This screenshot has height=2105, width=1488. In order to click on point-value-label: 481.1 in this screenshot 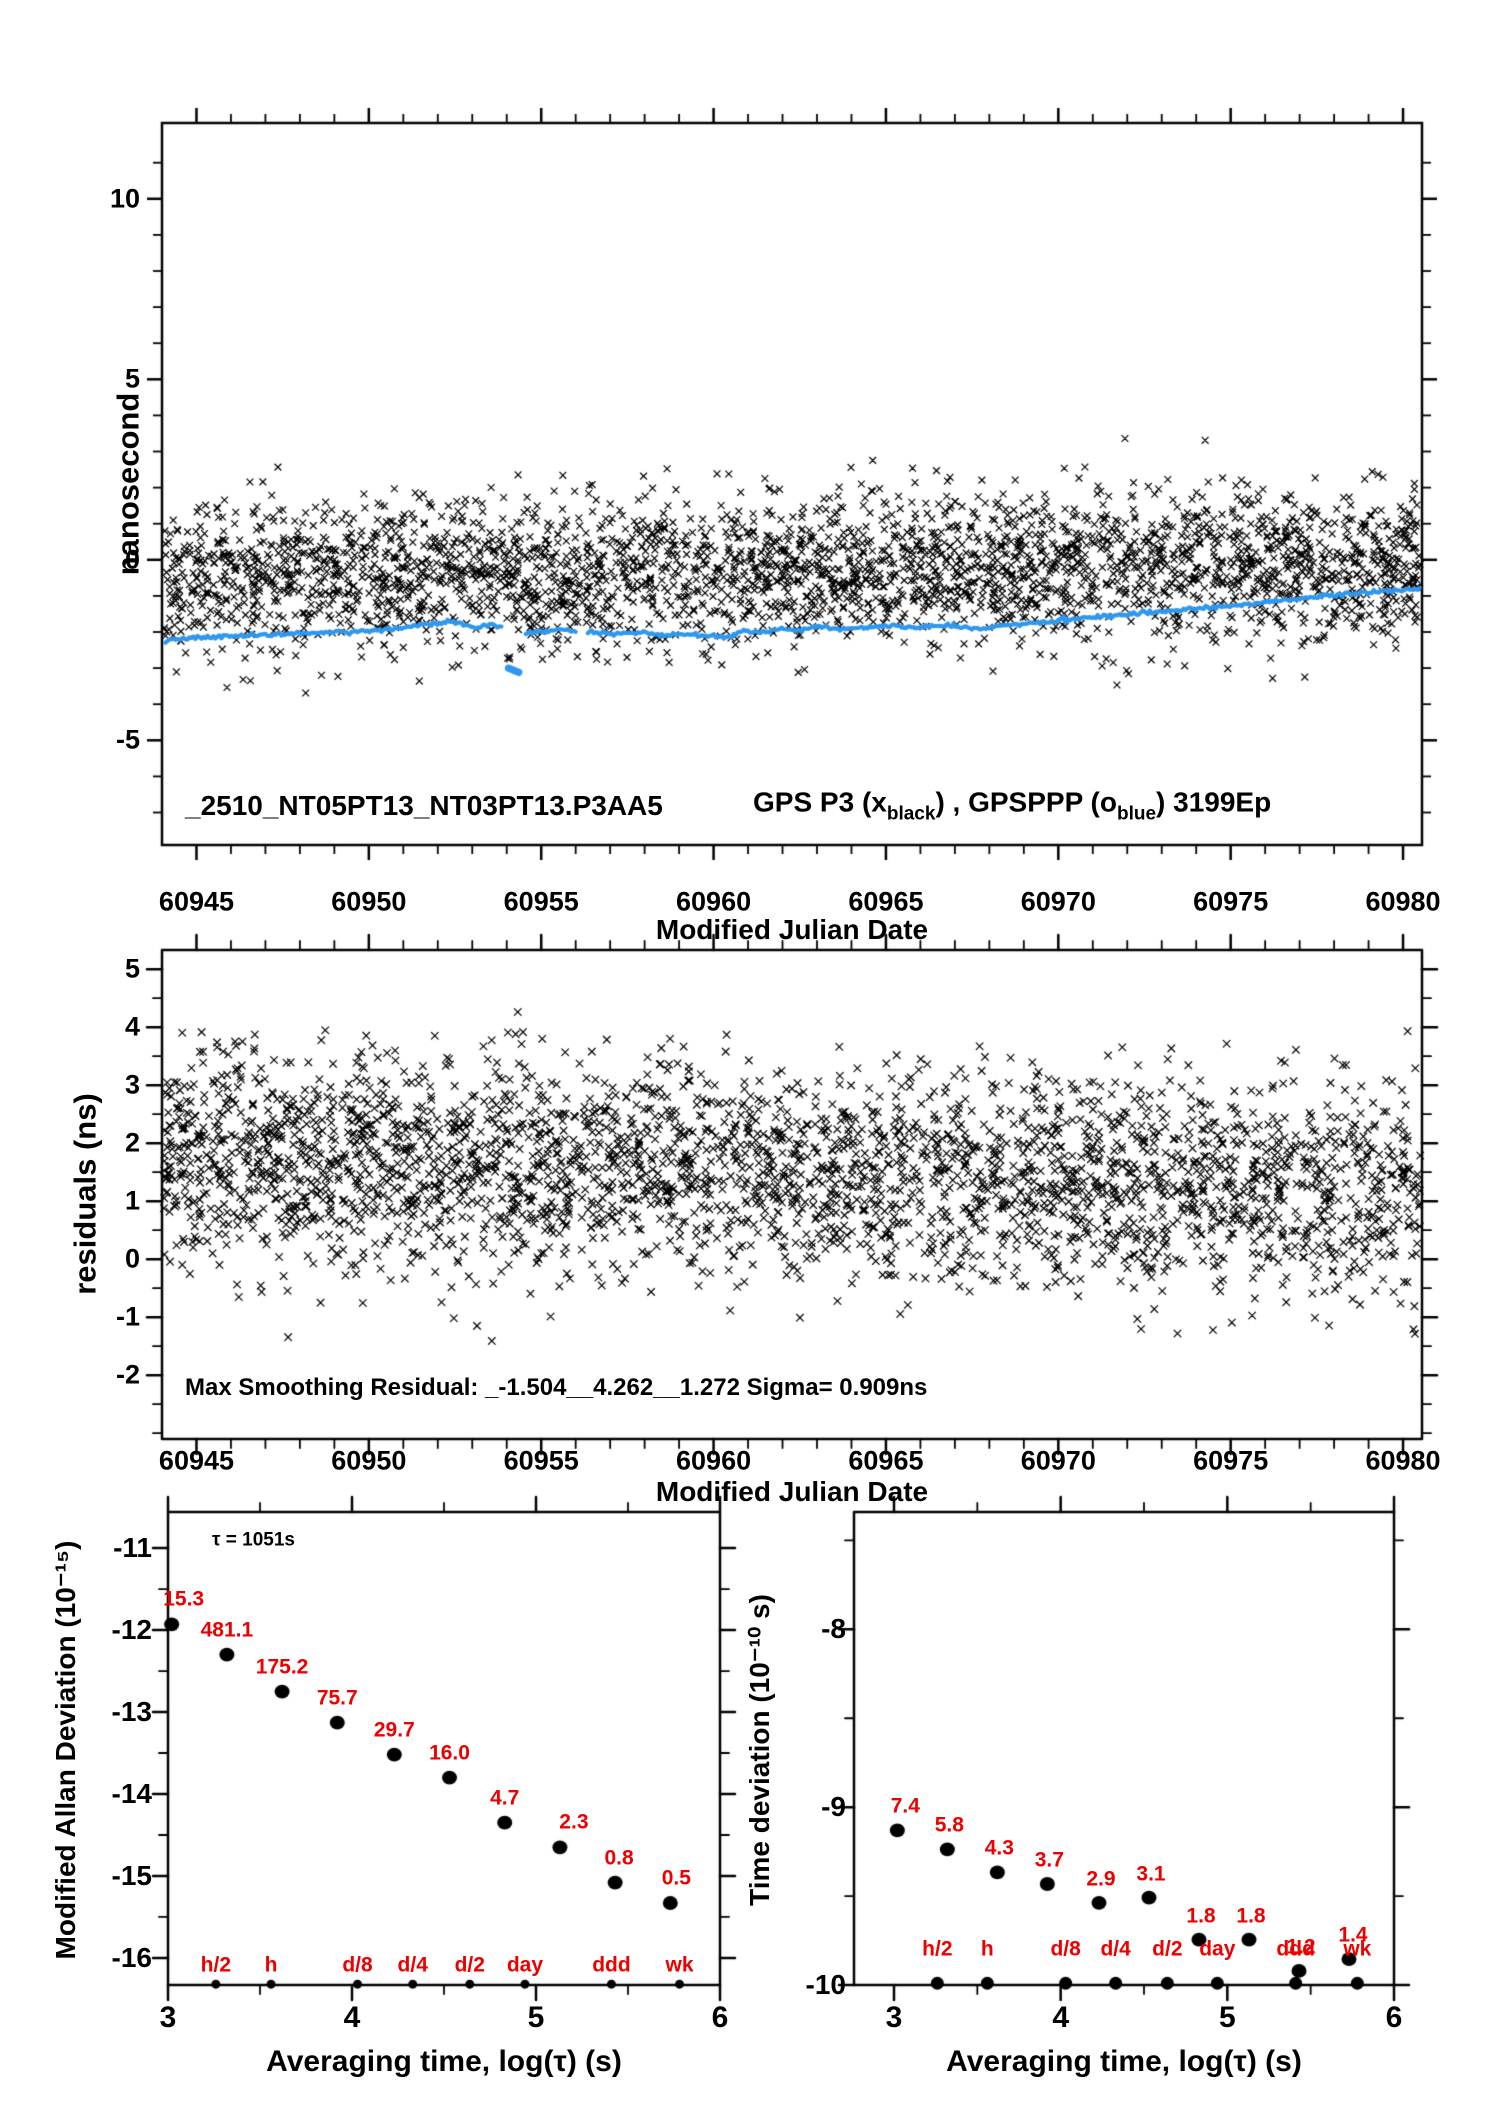, I will do `click(227, 1630)`.